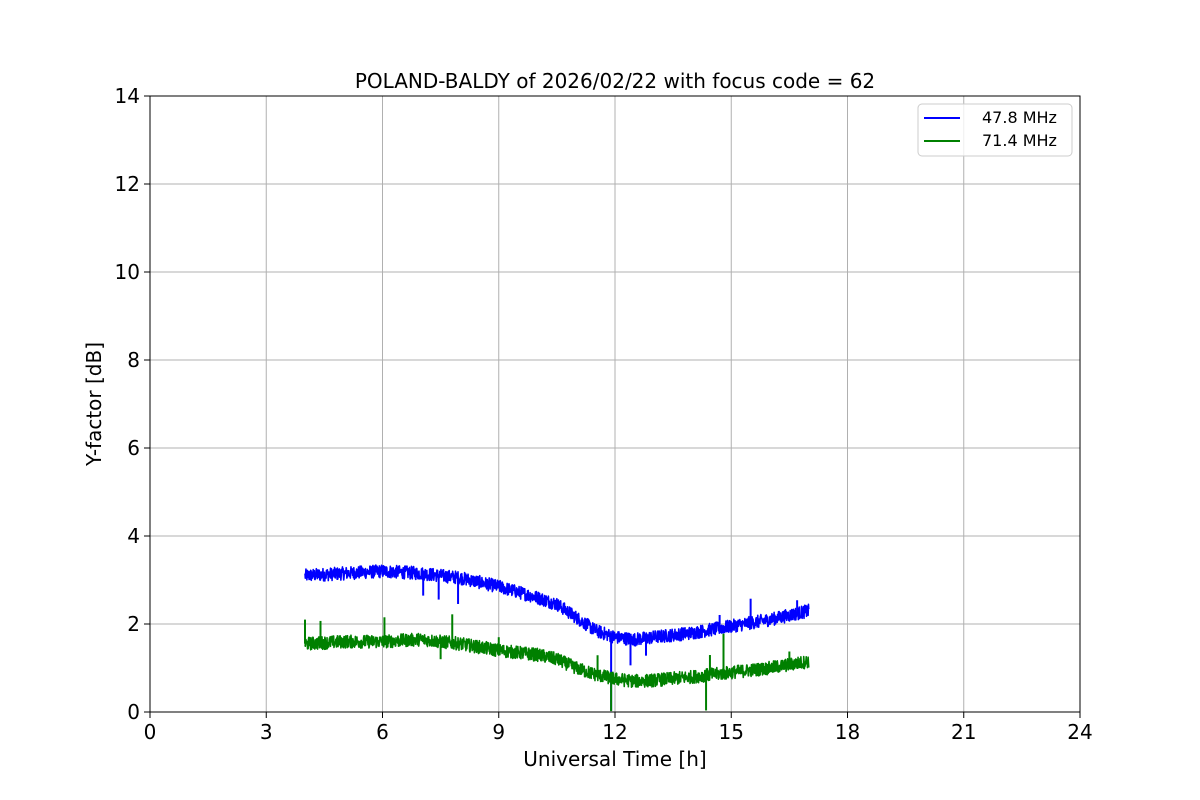 This screenshot has width=1200, height=800. I want to click on y-tick-label: 6, so click(133, 448).